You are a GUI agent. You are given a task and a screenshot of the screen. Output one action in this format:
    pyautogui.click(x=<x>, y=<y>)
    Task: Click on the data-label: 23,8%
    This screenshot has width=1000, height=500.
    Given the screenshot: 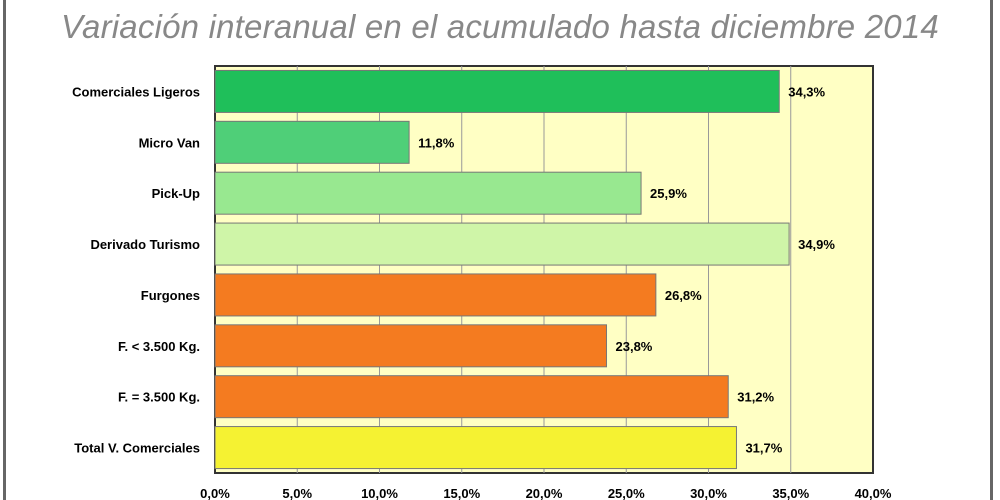 What is the action you would take?
    pyautogui.click(x=634, y=346)
    